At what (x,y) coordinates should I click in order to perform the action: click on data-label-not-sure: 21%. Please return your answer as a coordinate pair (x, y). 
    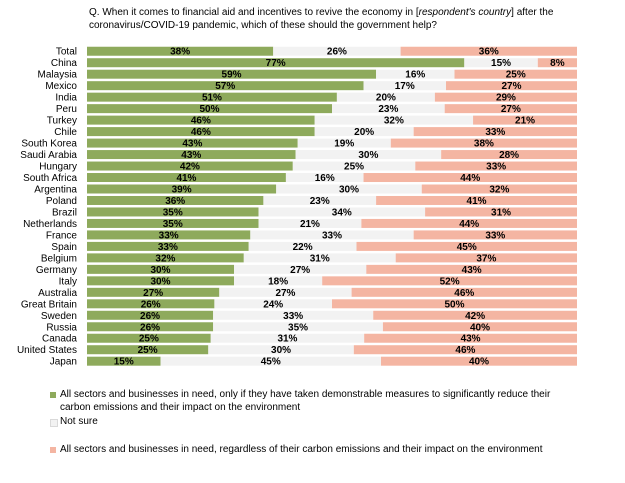
    Looking at the image, I should click on (310, 224).